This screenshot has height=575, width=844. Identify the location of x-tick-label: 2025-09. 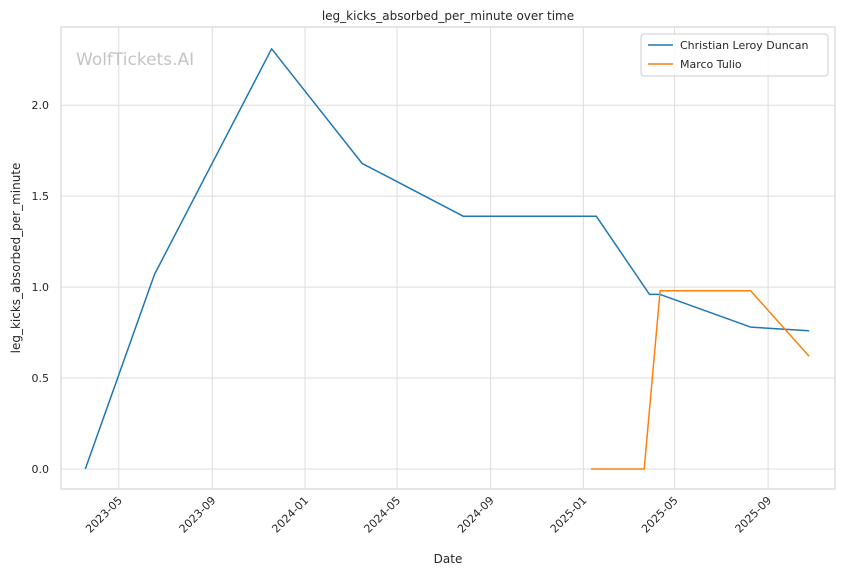
(754, 515).